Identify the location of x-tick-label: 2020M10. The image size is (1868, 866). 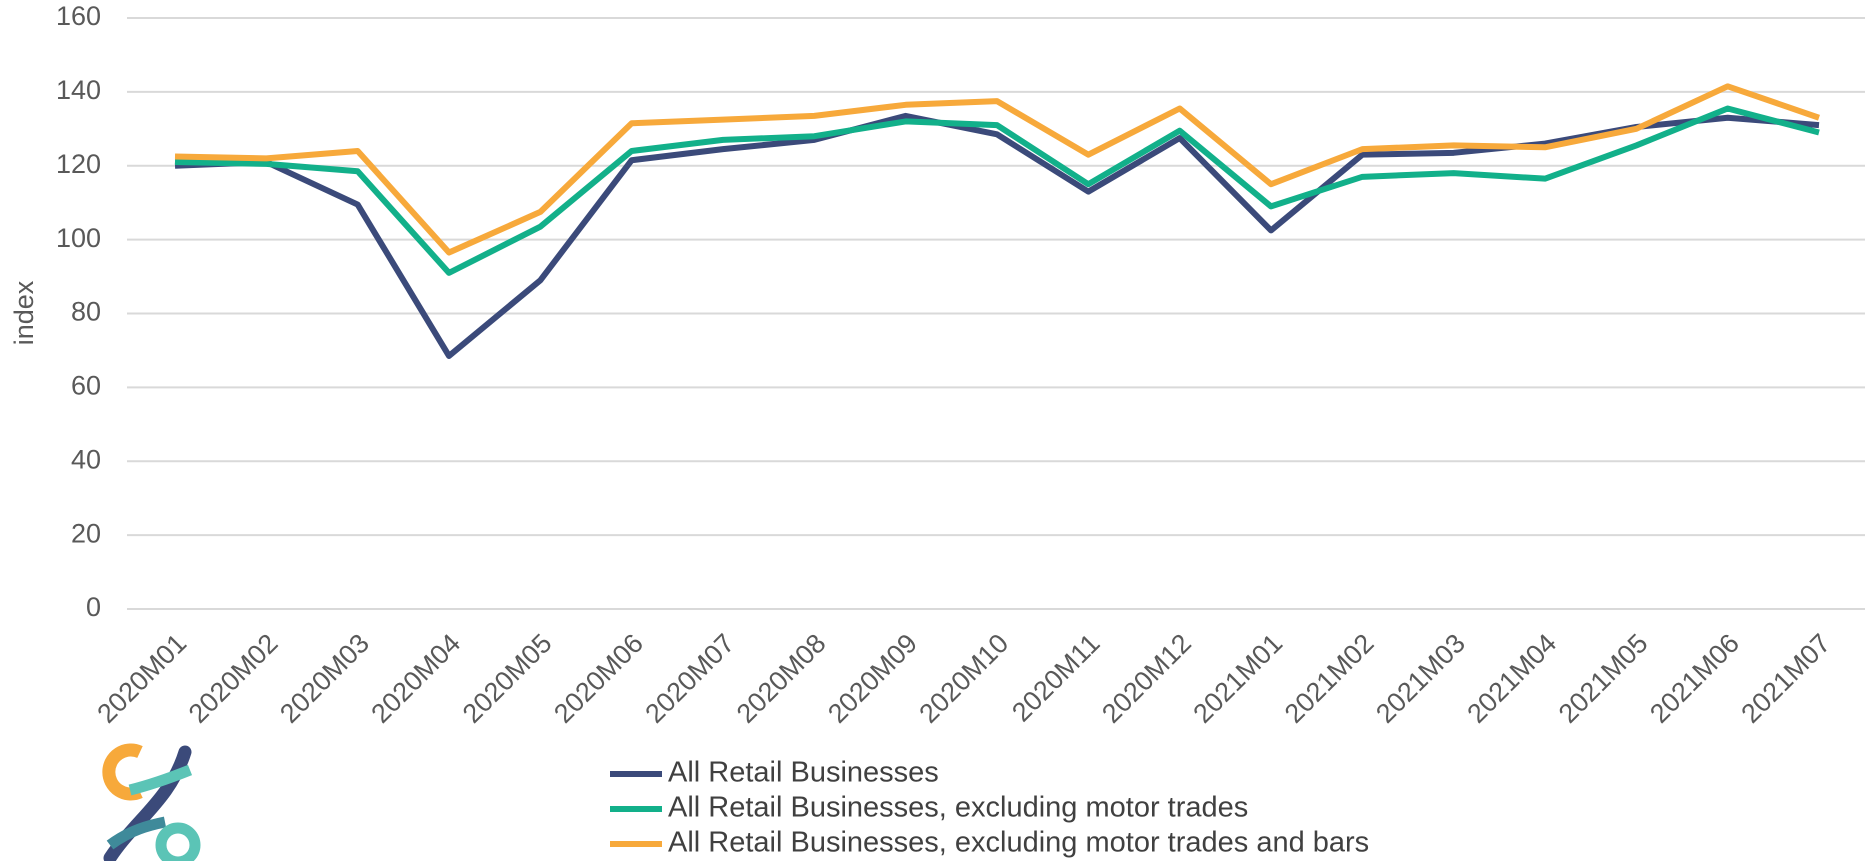
(963, 678).